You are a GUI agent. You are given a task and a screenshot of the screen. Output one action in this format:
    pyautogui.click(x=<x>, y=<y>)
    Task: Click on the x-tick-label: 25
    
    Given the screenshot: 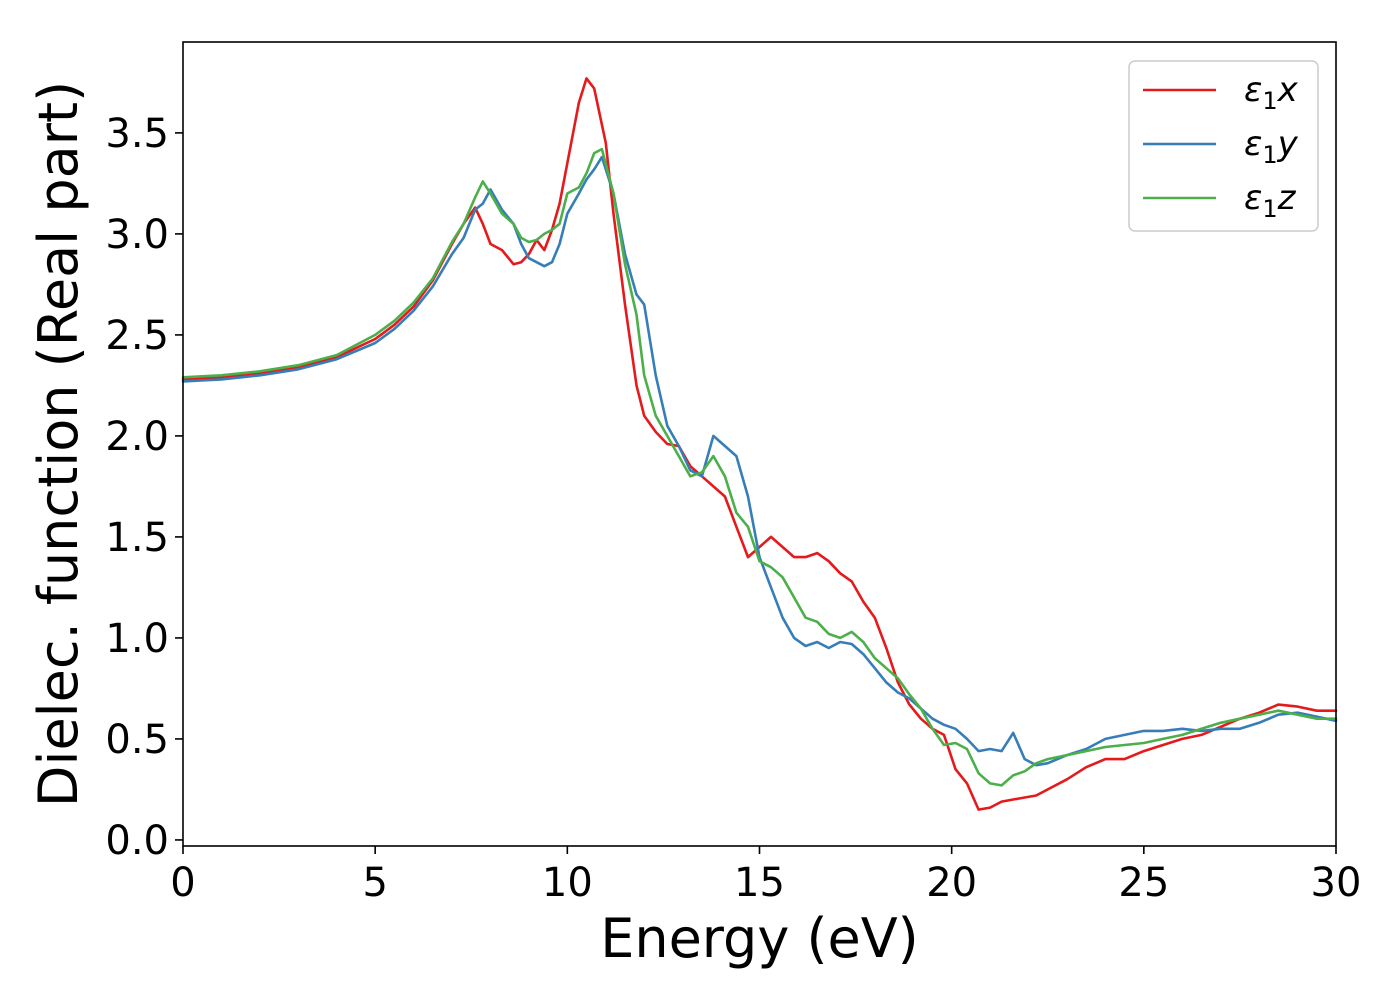 What is the action you would take?
    pyautogui.click(x=1143, y=883)
    